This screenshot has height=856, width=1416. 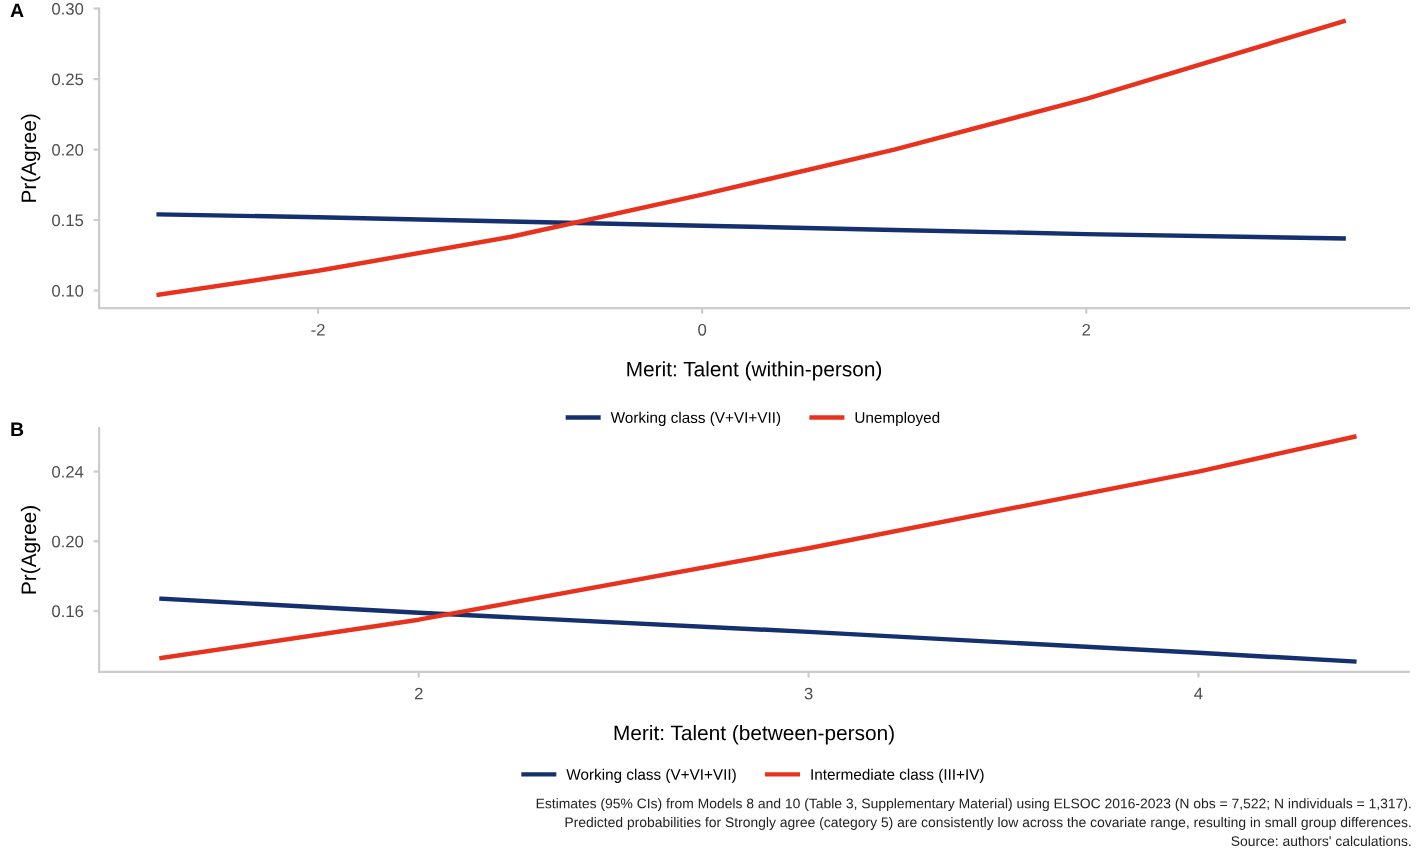 I want to click on x-tick-label: 3, so click(x=808, y=693).